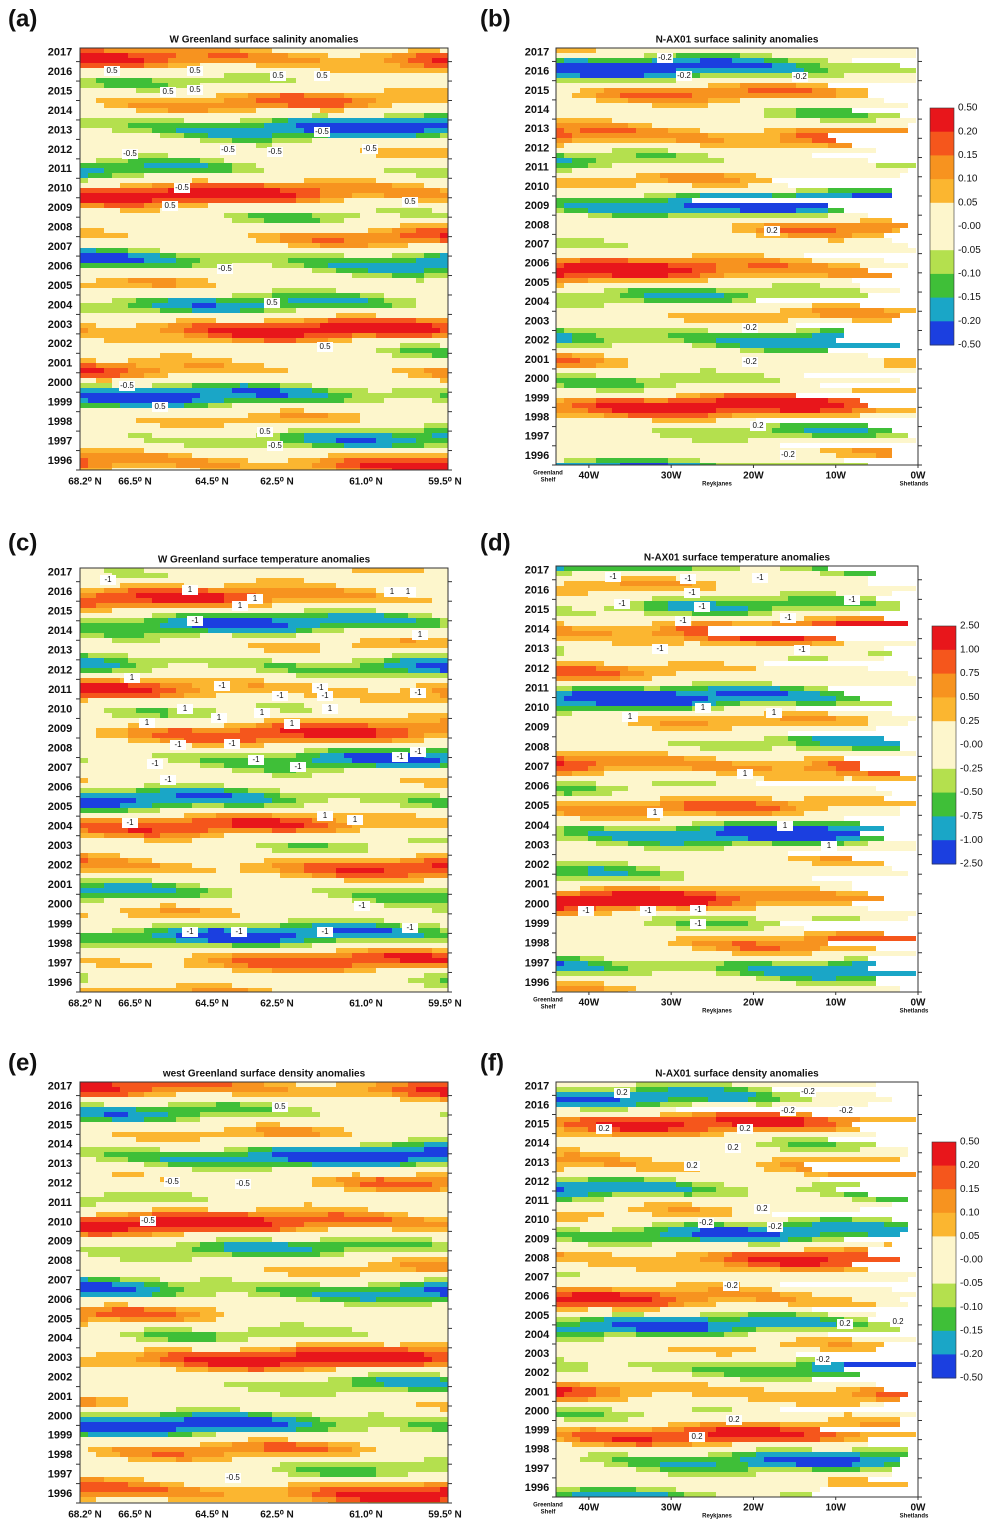 This screenshot has width=998, height=1523. Describe the element at coordinates (717, 1517) in the screenshot. I see `section-label: Reykjanes` at that location.